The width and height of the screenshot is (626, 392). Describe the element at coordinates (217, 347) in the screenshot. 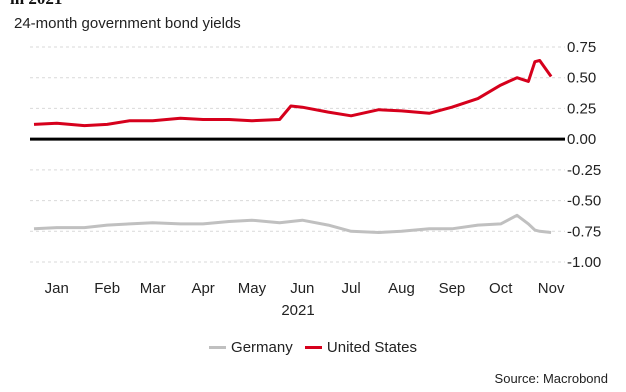

I see `legend-swatch-germany` at that location.